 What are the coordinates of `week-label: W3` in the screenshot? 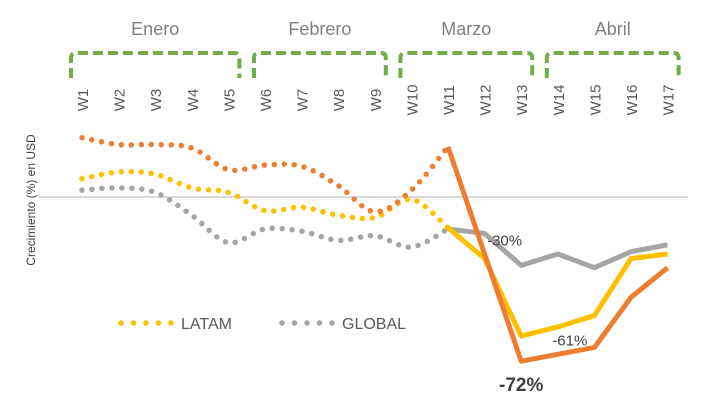 It's located at (156, 100).